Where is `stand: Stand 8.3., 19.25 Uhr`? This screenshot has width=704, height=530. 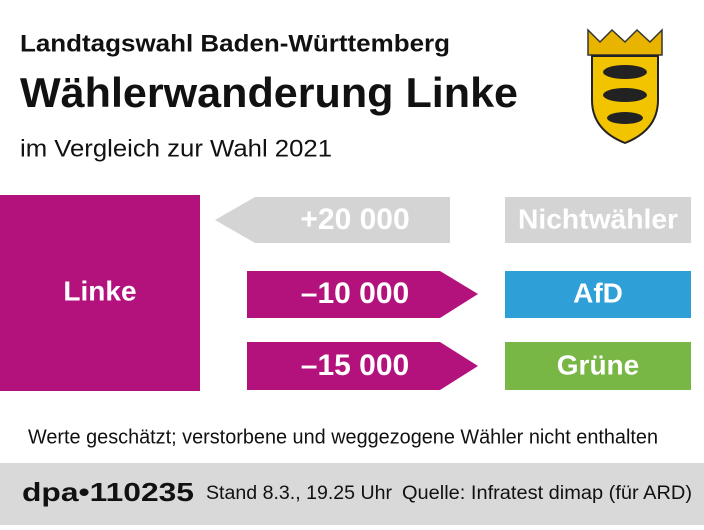
stand: Stand 8.3., 19.25 Uhr is located at coordinates (299, 493).